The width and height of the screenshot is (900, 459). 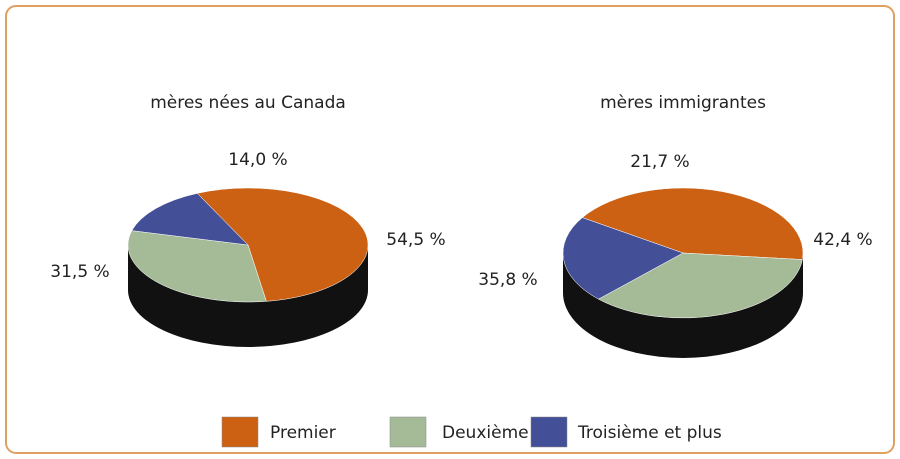 What do you see at coordinates (248, 103) in the screenshot?
I see `chart-title: mères nées au Canada` at bounding box center [248, 103].